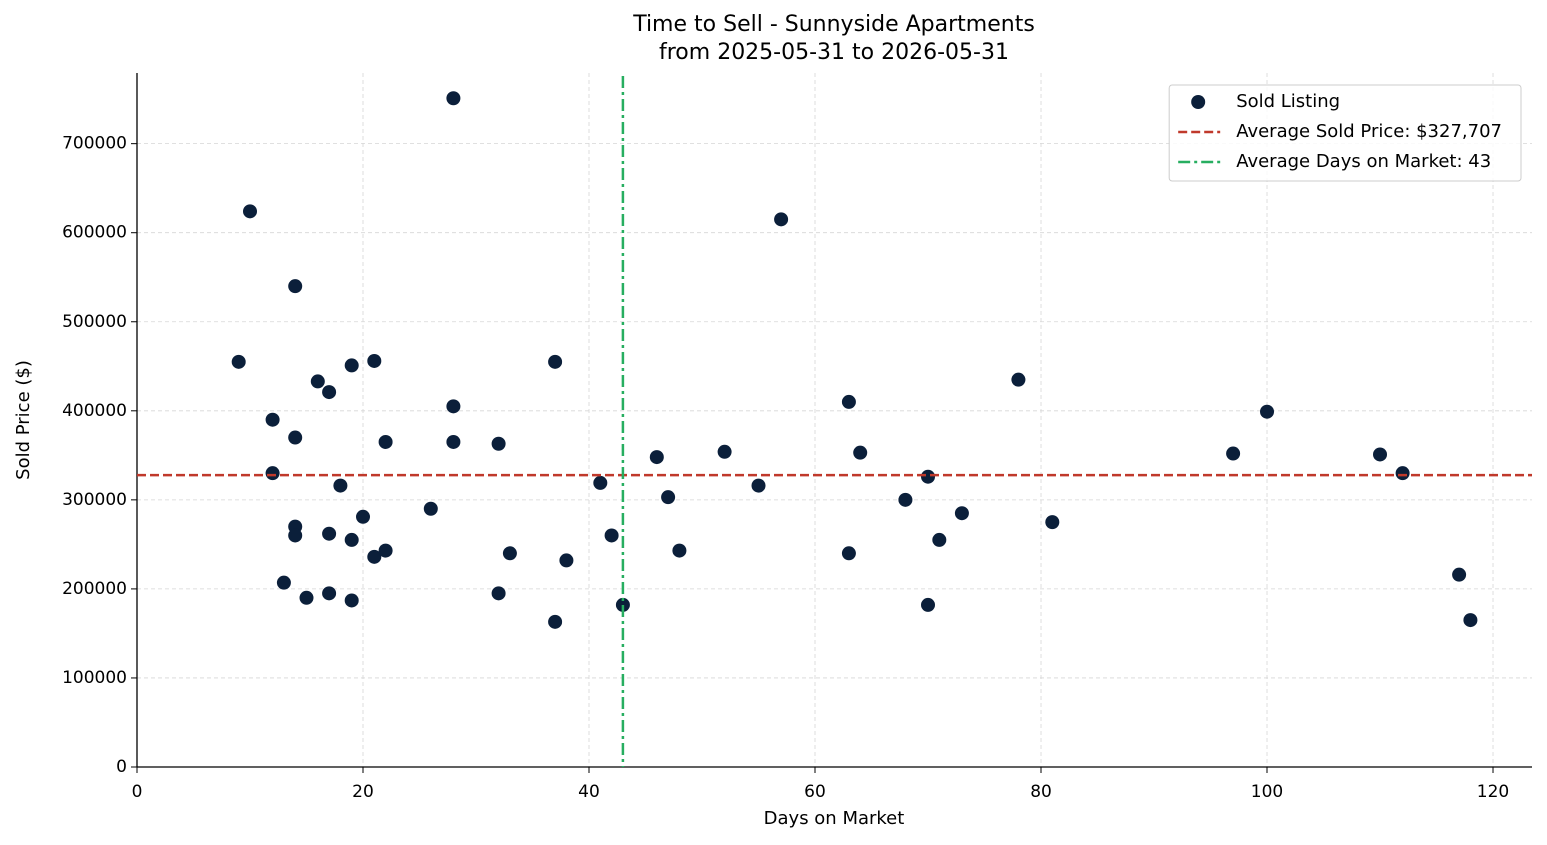 This screenshot has height=845, width=1547. Describe the element at coordinates (589, 792) in the screenshot. I see `x-tick-label: 40` at that location.